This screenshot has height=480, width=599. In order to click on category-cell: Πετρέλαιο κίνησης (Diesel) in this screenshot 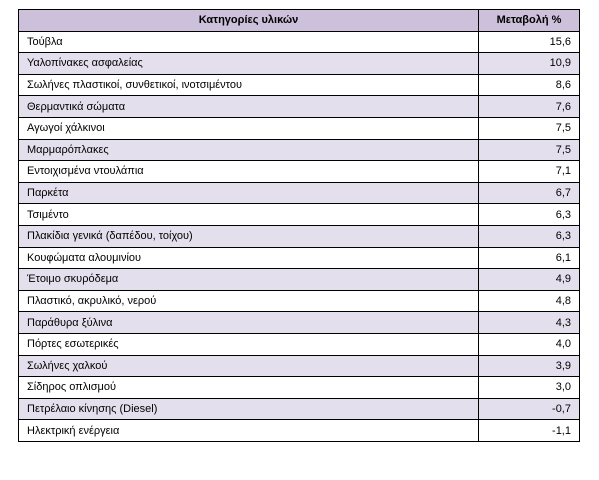, I will do `click(248, 409)`.